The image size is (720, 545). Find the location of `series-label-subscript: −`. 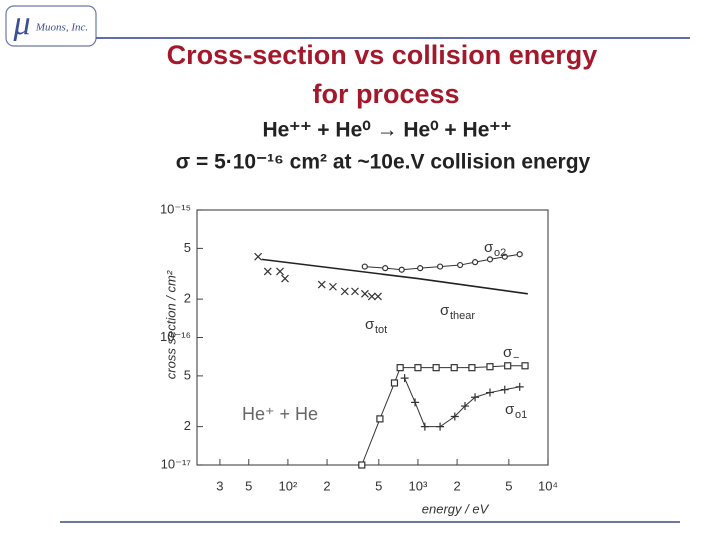

series-label-subscript: − is located at coordinates (516, 358).